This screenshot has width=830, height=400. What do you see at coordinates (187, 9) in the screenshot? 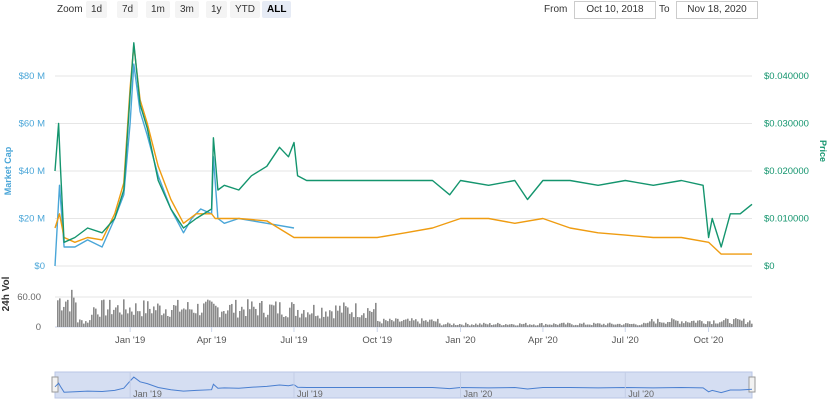
I see `zoom-3m-button: 3m` at bounding box center [187, 9].